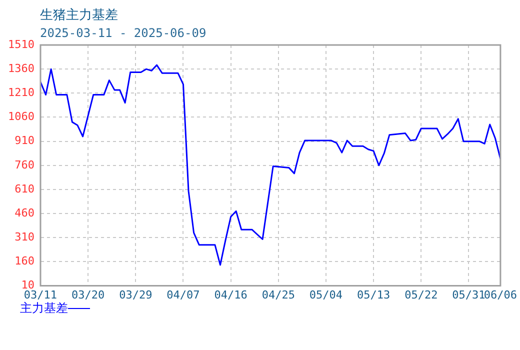 This screenshot has width=520, height=350. Describe the element at coordinates (88, 295) in the screenshot. I see `x-tick-label: 03/20` at that location.